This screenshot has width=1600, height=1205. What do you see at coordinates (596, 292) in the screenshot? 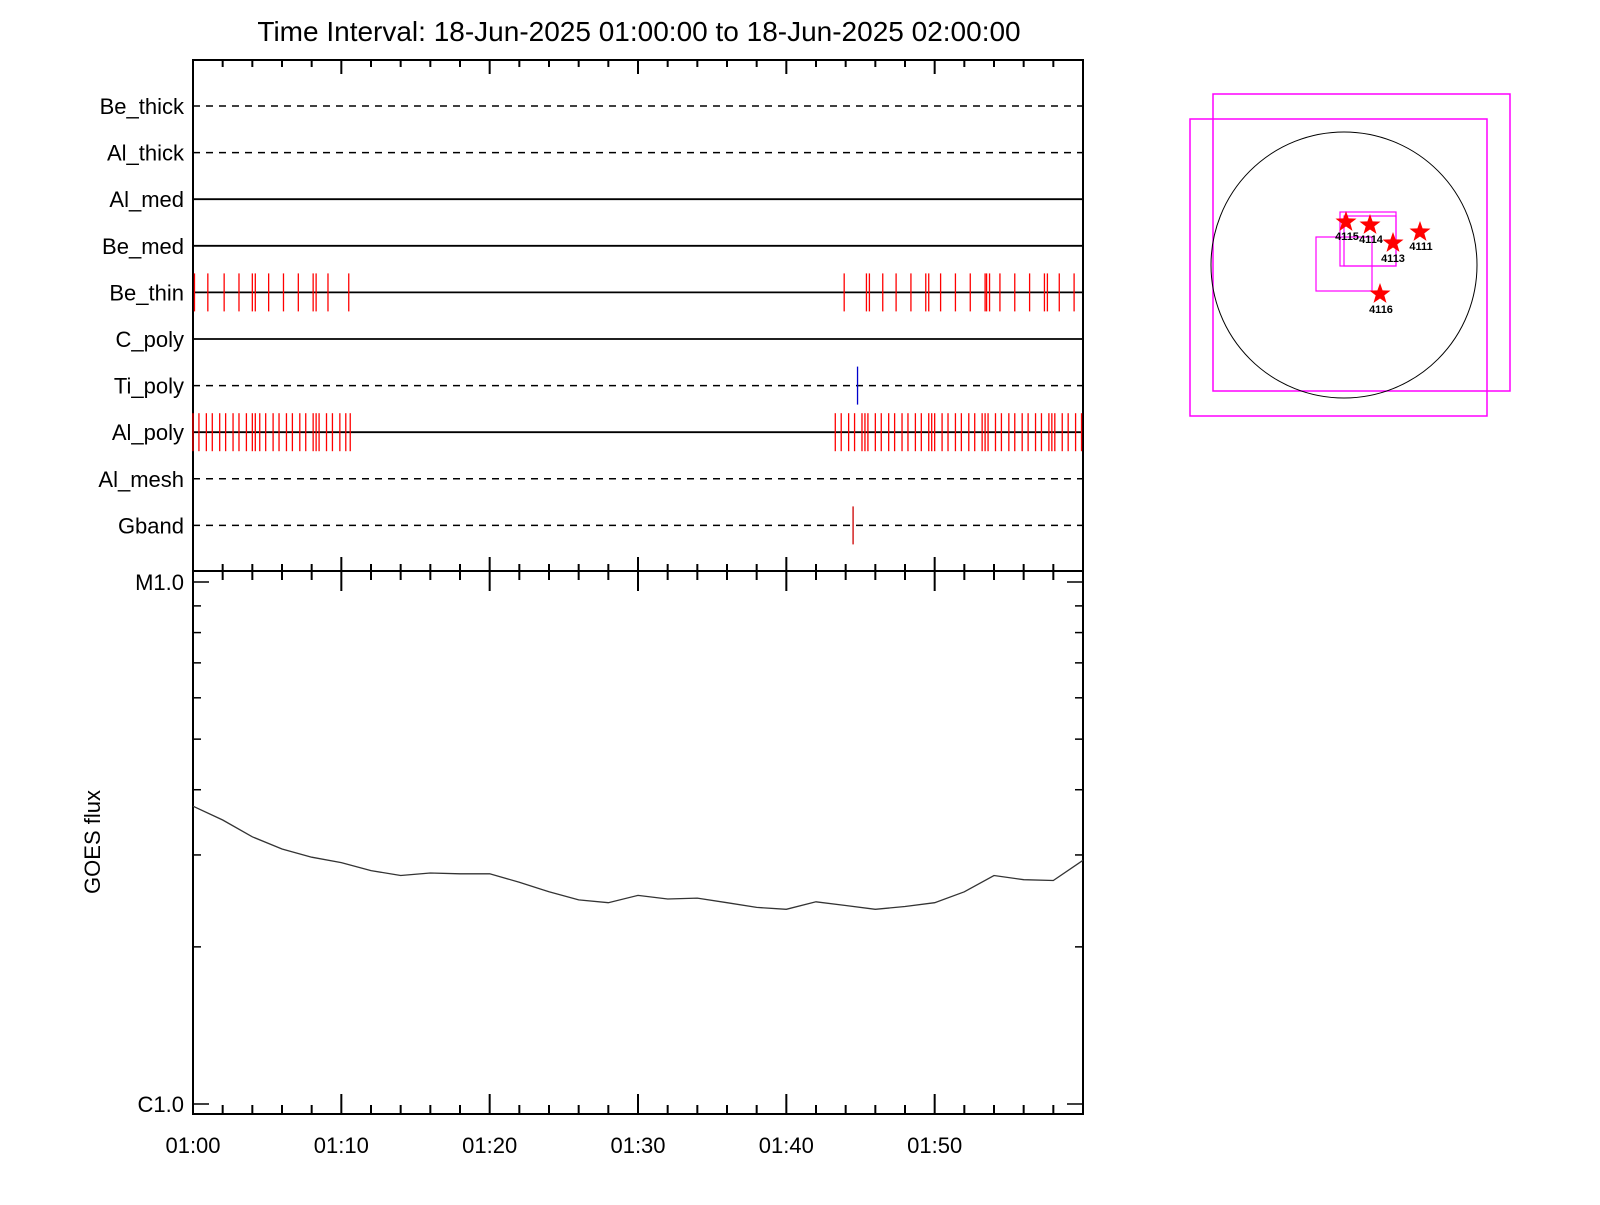
I see `channel-be-thin: Be_thin` at bounding box center [596, 292].